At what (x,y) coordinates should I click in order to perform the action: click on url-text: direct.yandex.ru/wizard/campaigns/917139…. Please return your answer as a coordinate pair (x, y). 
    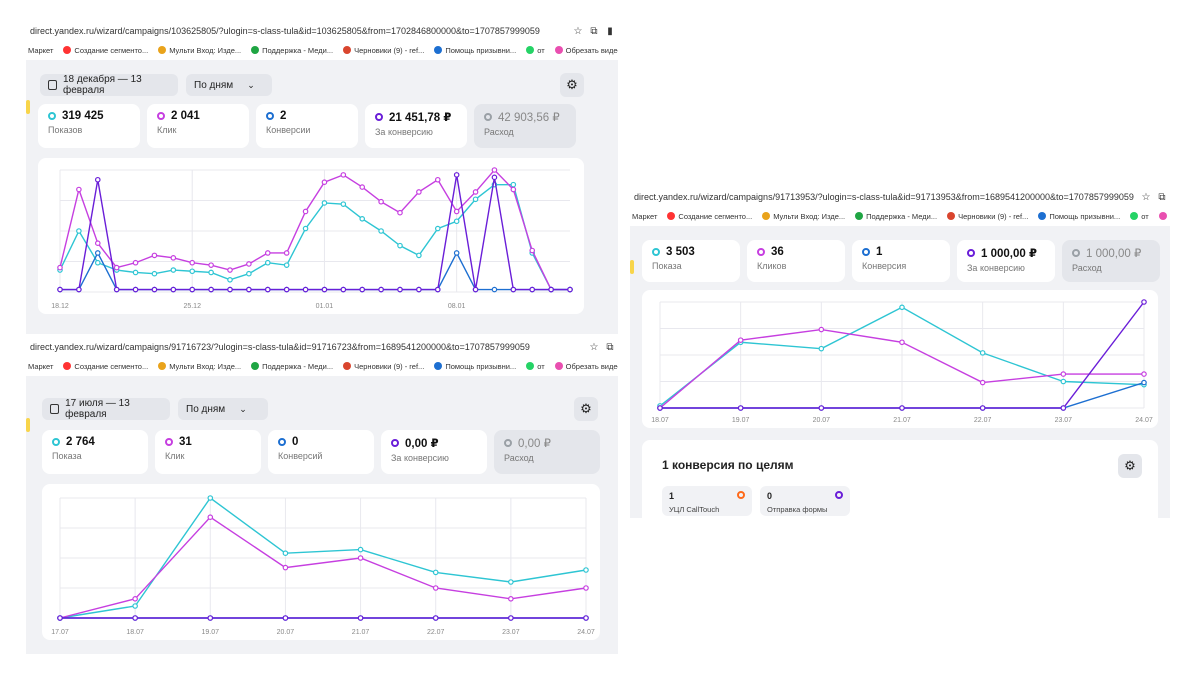
    Looking at the image, I should click on (884, 197).